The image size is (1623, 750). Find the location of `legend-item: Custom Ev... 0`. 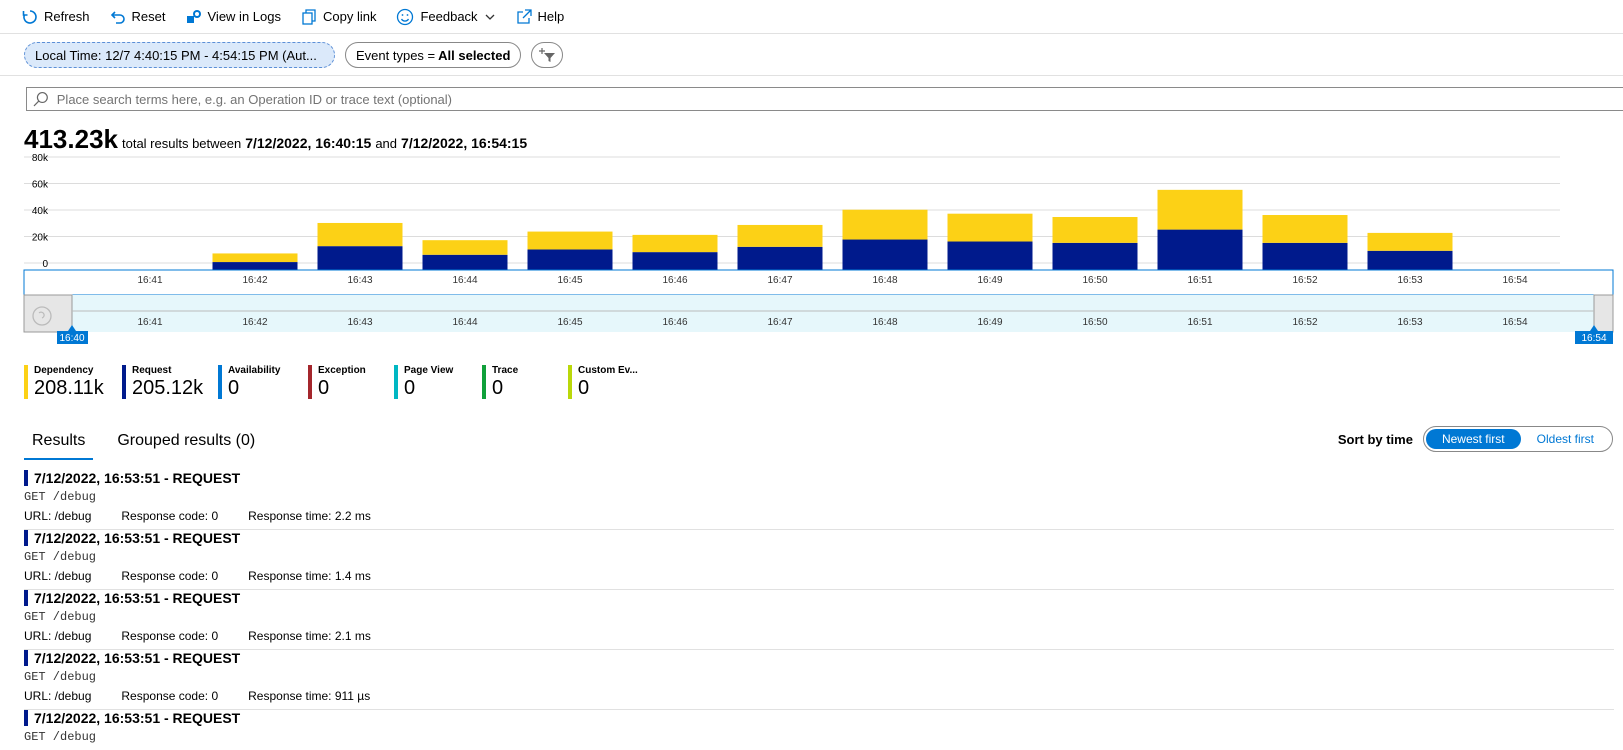

legend-item: Custom Ev... 0 is located at coordinates (613, 382).